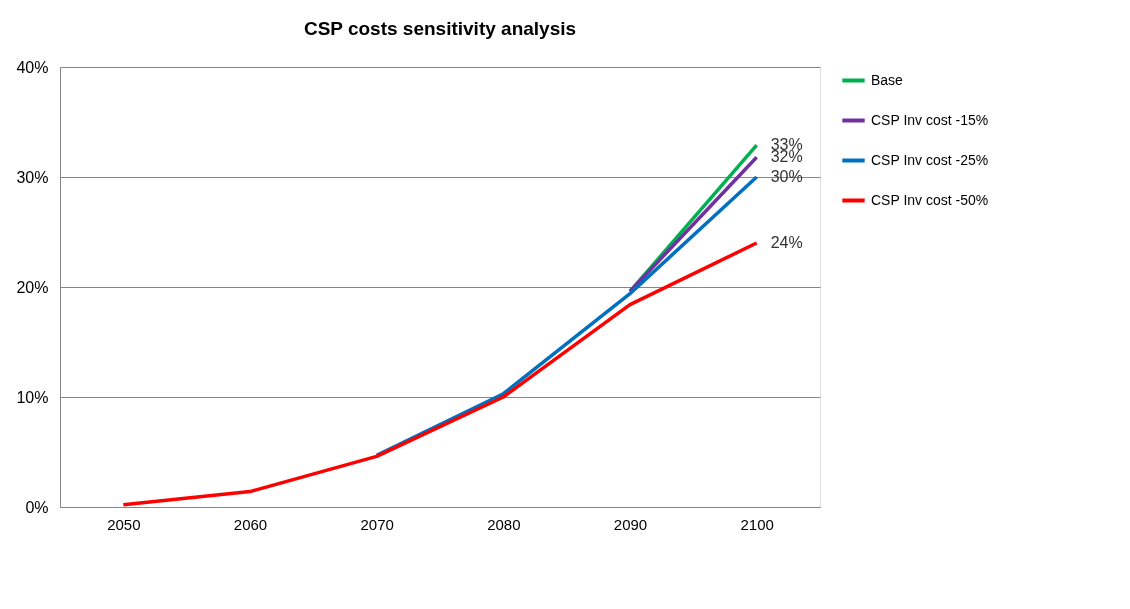 This screenshot has height=609, width=1130. Describe the element at coordinates (930, 119) in the screenshot. I see `legend-label: CSP Inv cost -15%` at that location.